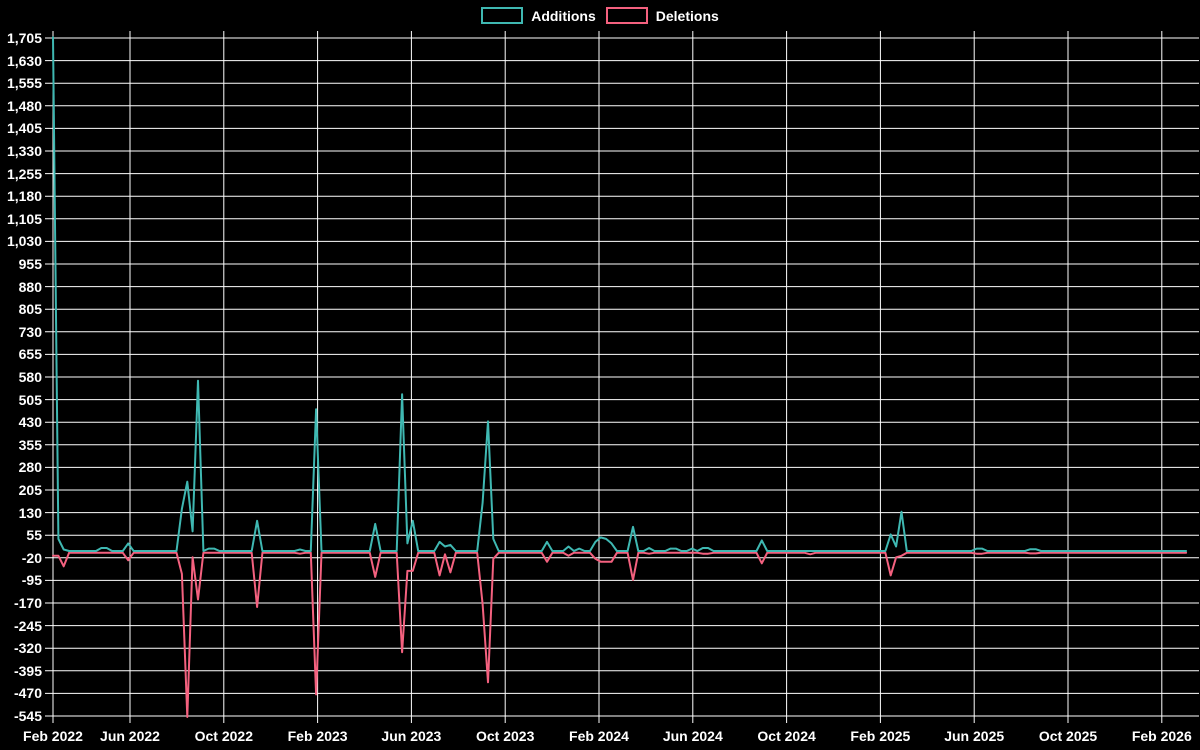  What do you see at coordinates (30, 512) in the screenshot?
I see `y-tick-label: 130` at bounding box center [30, 512].